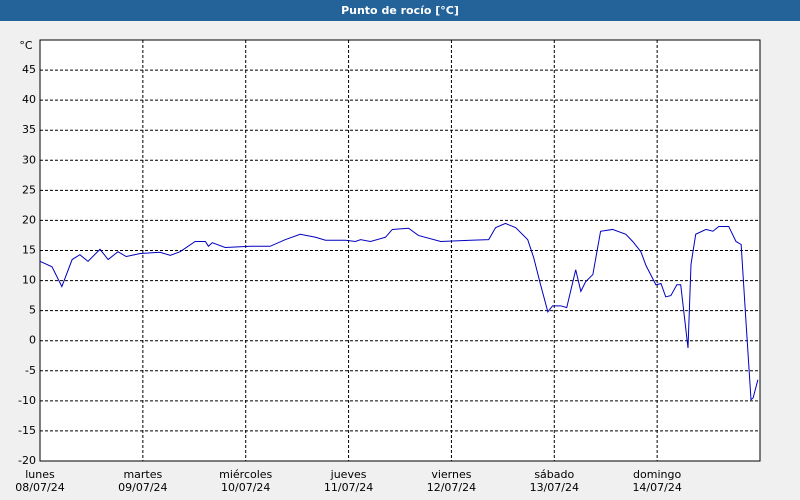  What do you see at coordinates (554, 481) in the screenshot?
I see `x-tick-label: sábado 13/07/24` at bounding box center [554, 481].